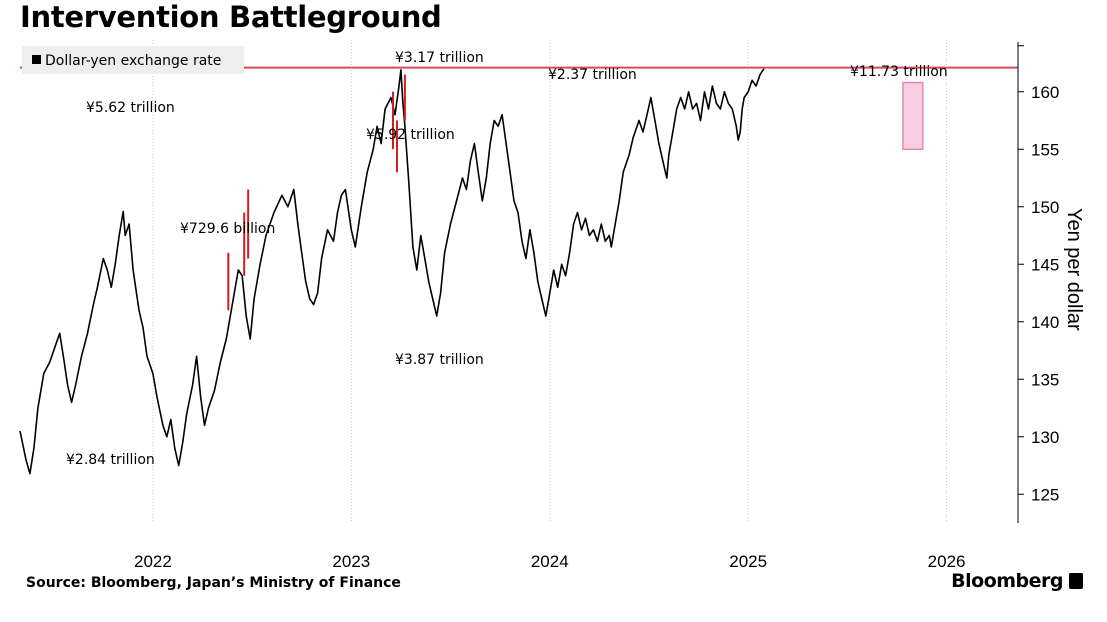 This screenshot has height=622, width=1107. Describe the element at coordinates (1045, 207) in the screenshot. I see `y-tick-label: 150` at that location.